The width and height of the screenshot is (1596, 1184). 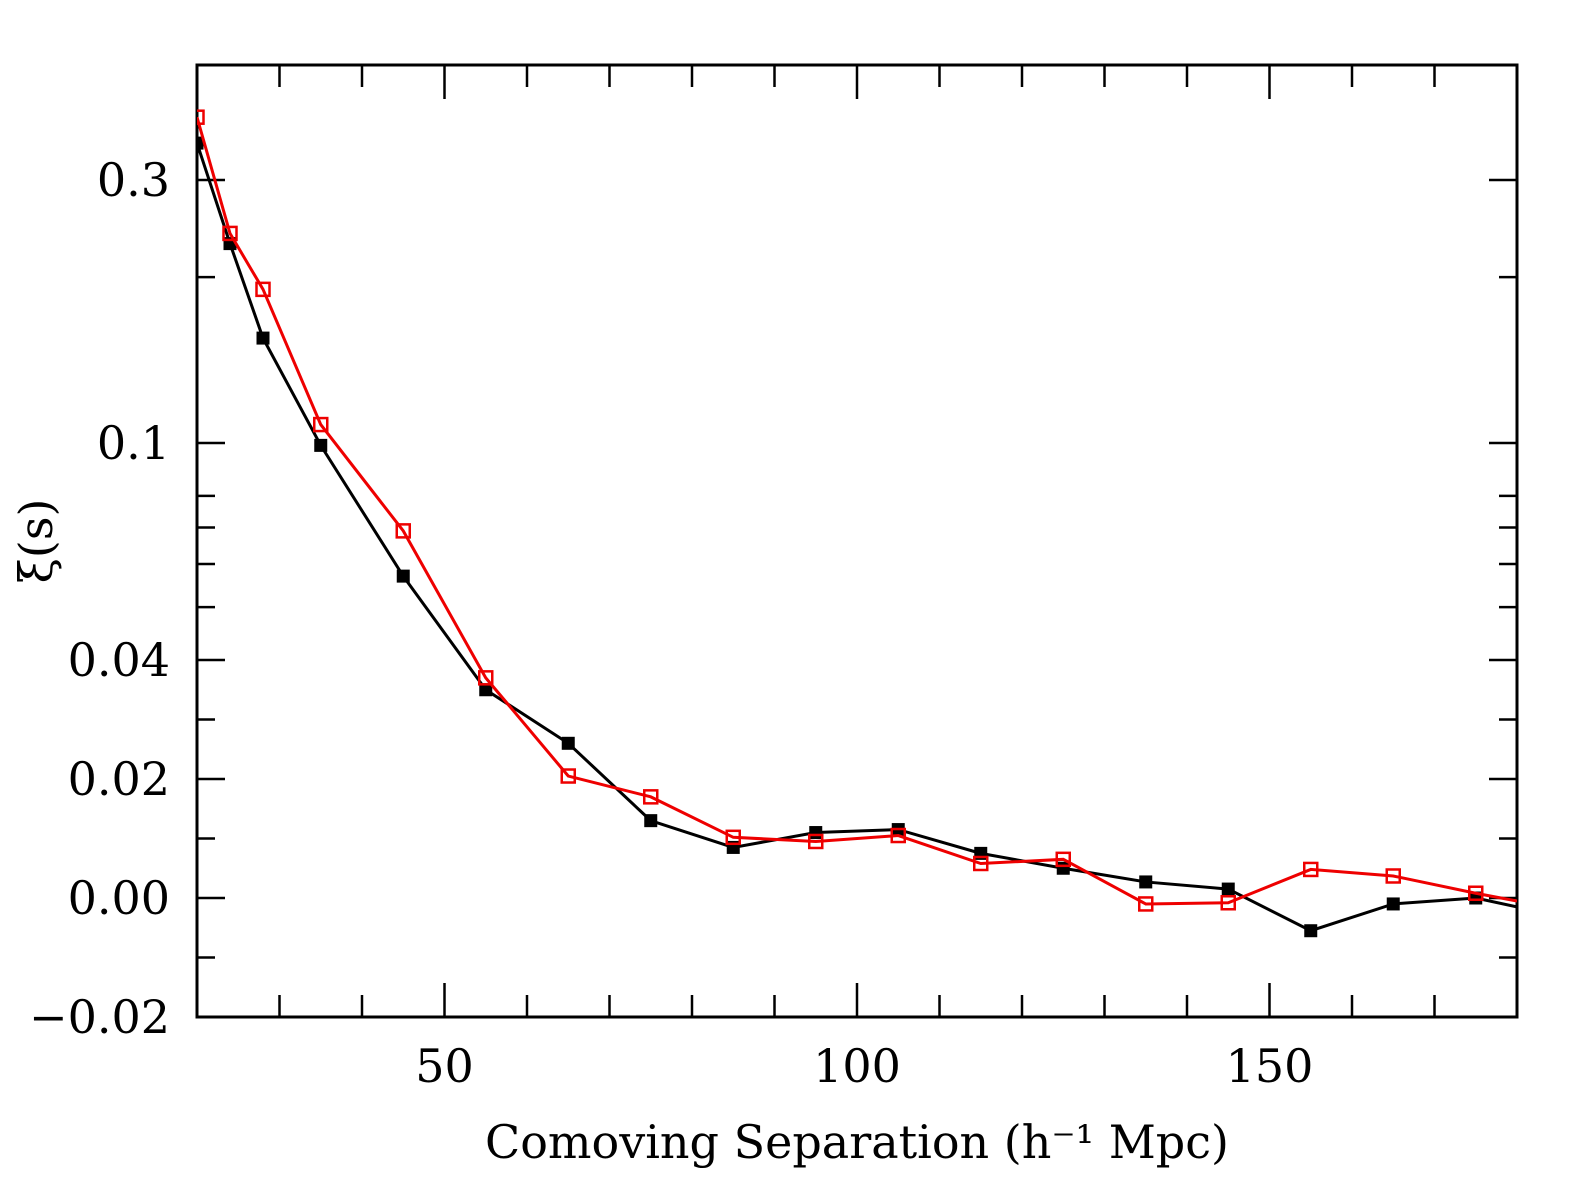 I want to click on y-tick-label: 0.00, so click(x=119, y=898).